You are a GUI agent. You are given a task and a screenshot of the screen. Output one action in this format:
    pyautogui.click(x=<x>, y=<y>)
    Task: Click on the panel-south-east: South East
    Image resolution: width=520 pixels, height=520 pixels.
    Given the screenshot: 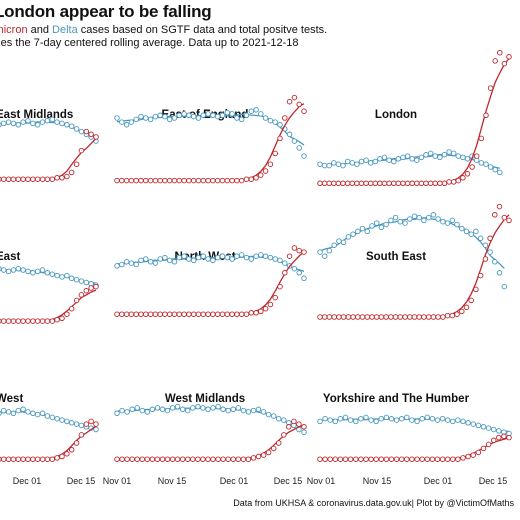 What is the action you would take?
    pyautogui.click(x=414, y=261)
    